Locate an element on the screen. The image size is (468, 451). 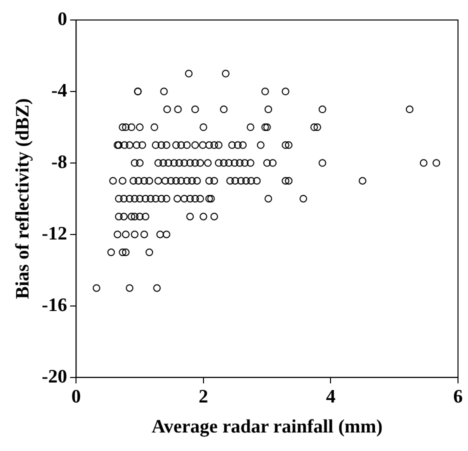
x-tick-label: 6 is located at coordinates (458, 397).